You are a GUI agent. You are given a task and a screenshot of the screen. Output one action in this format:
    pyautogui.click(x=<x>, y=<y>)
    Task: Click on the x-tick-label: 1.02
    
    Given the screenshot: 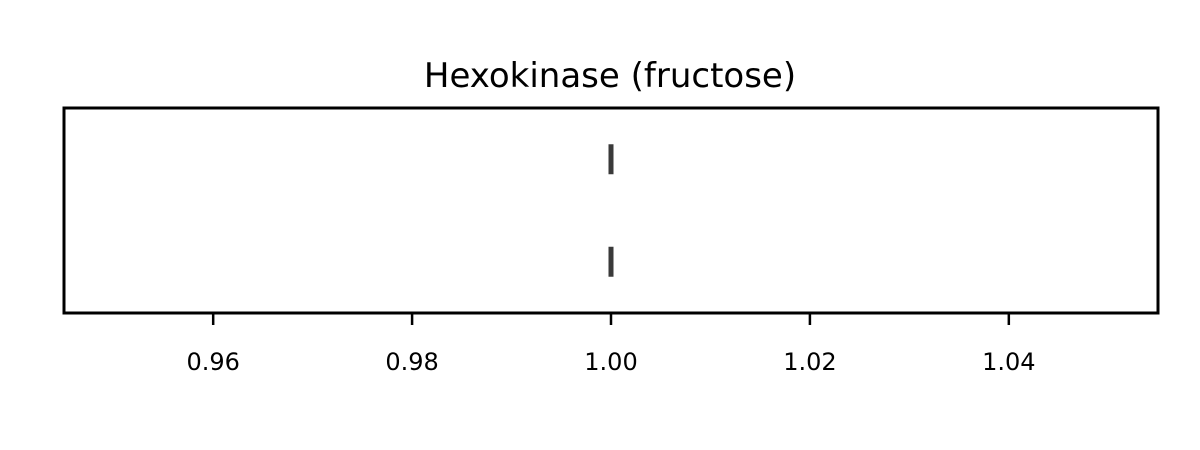 What is the action you would take?
    pyautogui.click(x=809, y=362)
    